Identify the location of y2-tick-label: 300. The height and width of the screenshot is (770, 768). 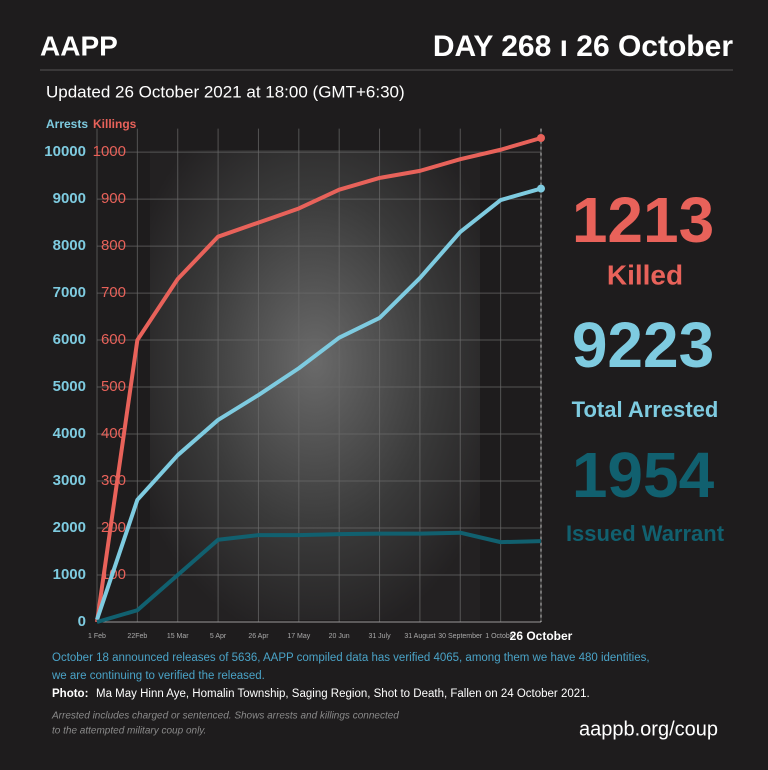
(113, 480).